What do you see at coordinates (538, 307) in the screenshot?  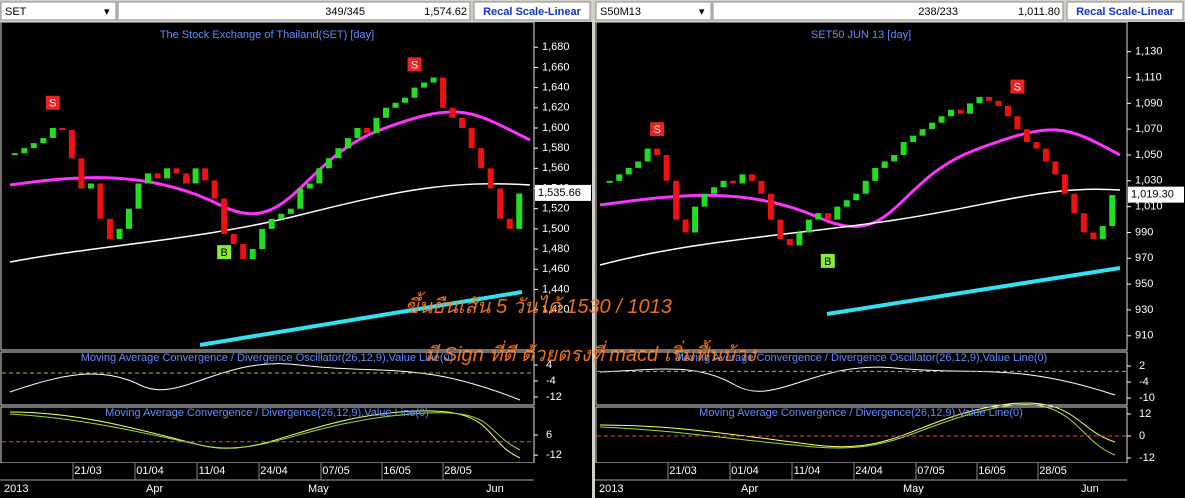 I see `annotation: ขึ้นยืนเส้น 5 วันได้ 1530 / 1013` at bounding box center [538, 307].